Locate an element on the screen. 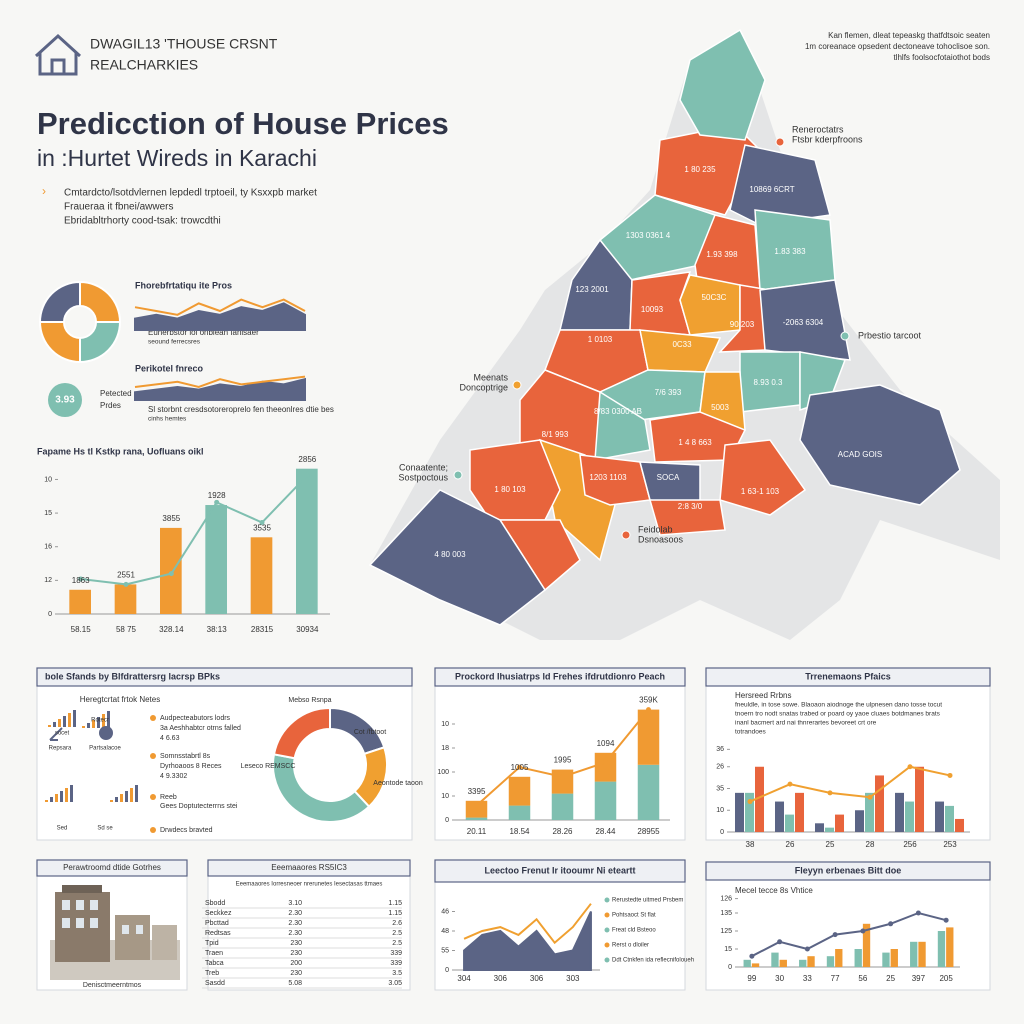  map-label: 90 203 is located at coordinates (742, 324).